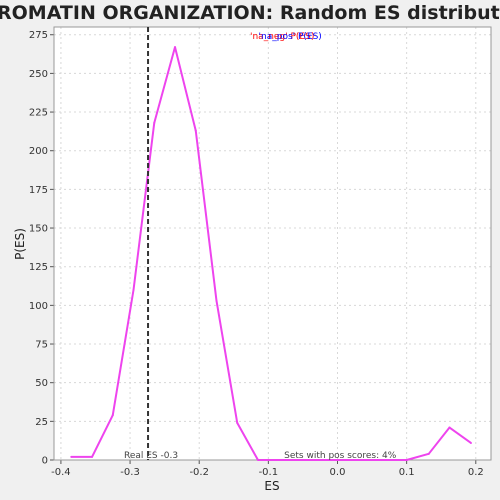 This screenshot has width=500, height=500. I want to click on y-tick-label: 75, so click(41, 345).